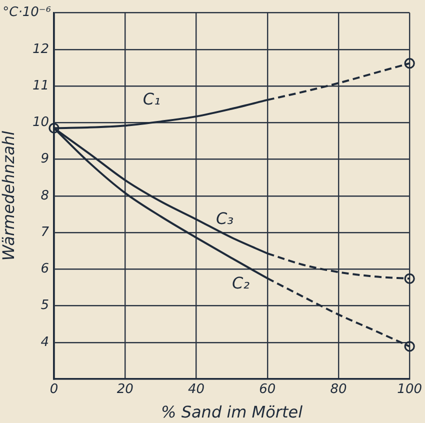 The height and width of the screenshot is (423, 425). Describe the element at coordinates (54, 390) in the screenshot. I see `x-tick-label: 0` at that location.